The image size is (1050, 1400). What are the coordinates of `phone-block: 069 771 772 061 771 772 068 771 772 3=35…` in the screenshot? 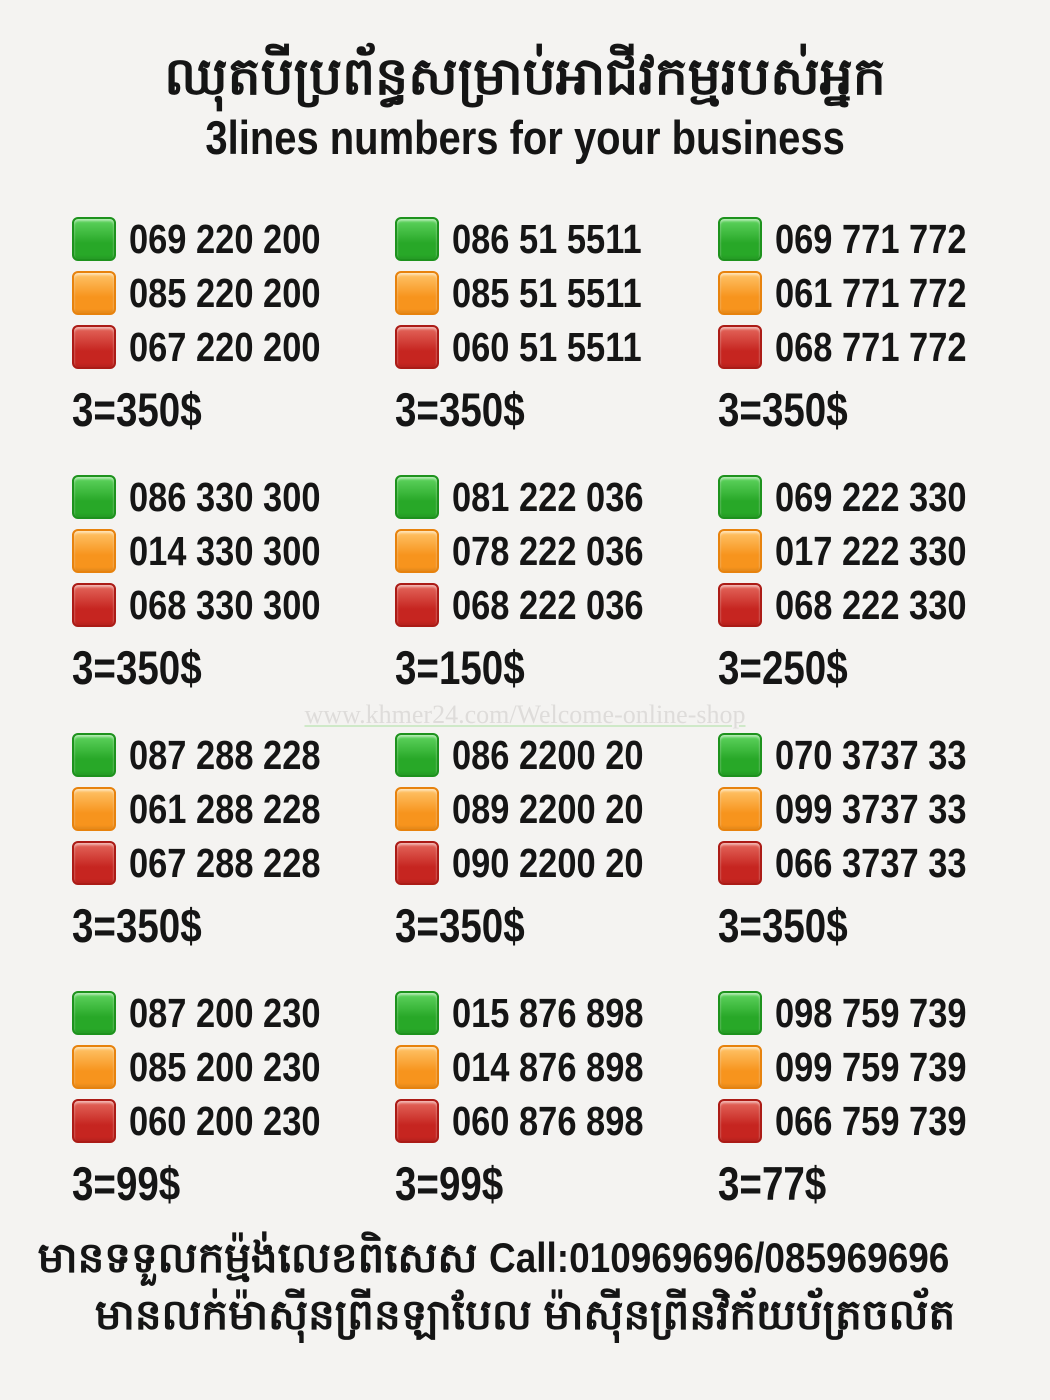 It's located at (879, 326).